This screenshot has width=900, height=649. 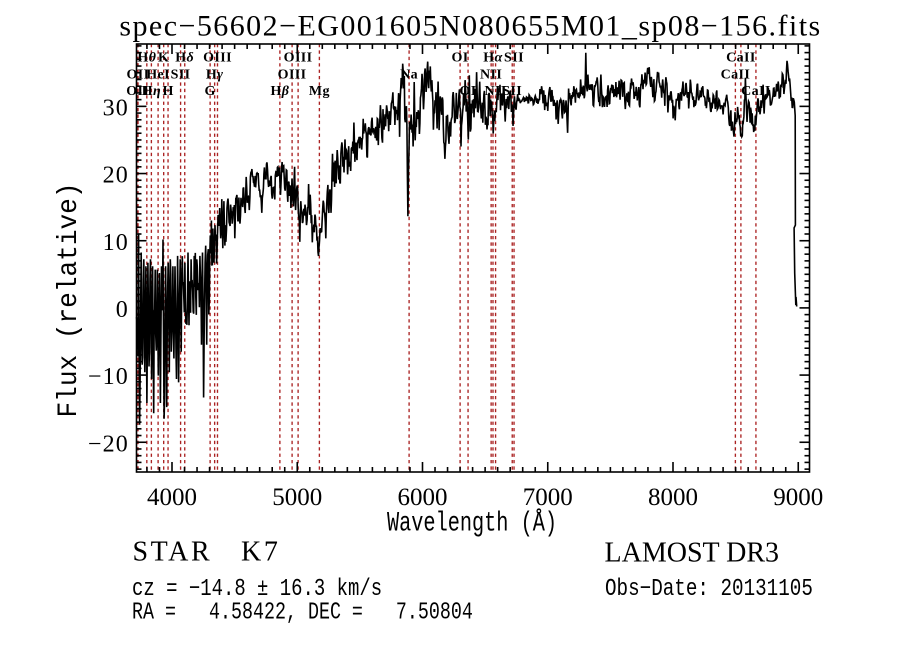 What do you see at coordinates (207, 552) in the screenshot?
I see `svg-text: STAR K7` at bounding box center [207, 552].